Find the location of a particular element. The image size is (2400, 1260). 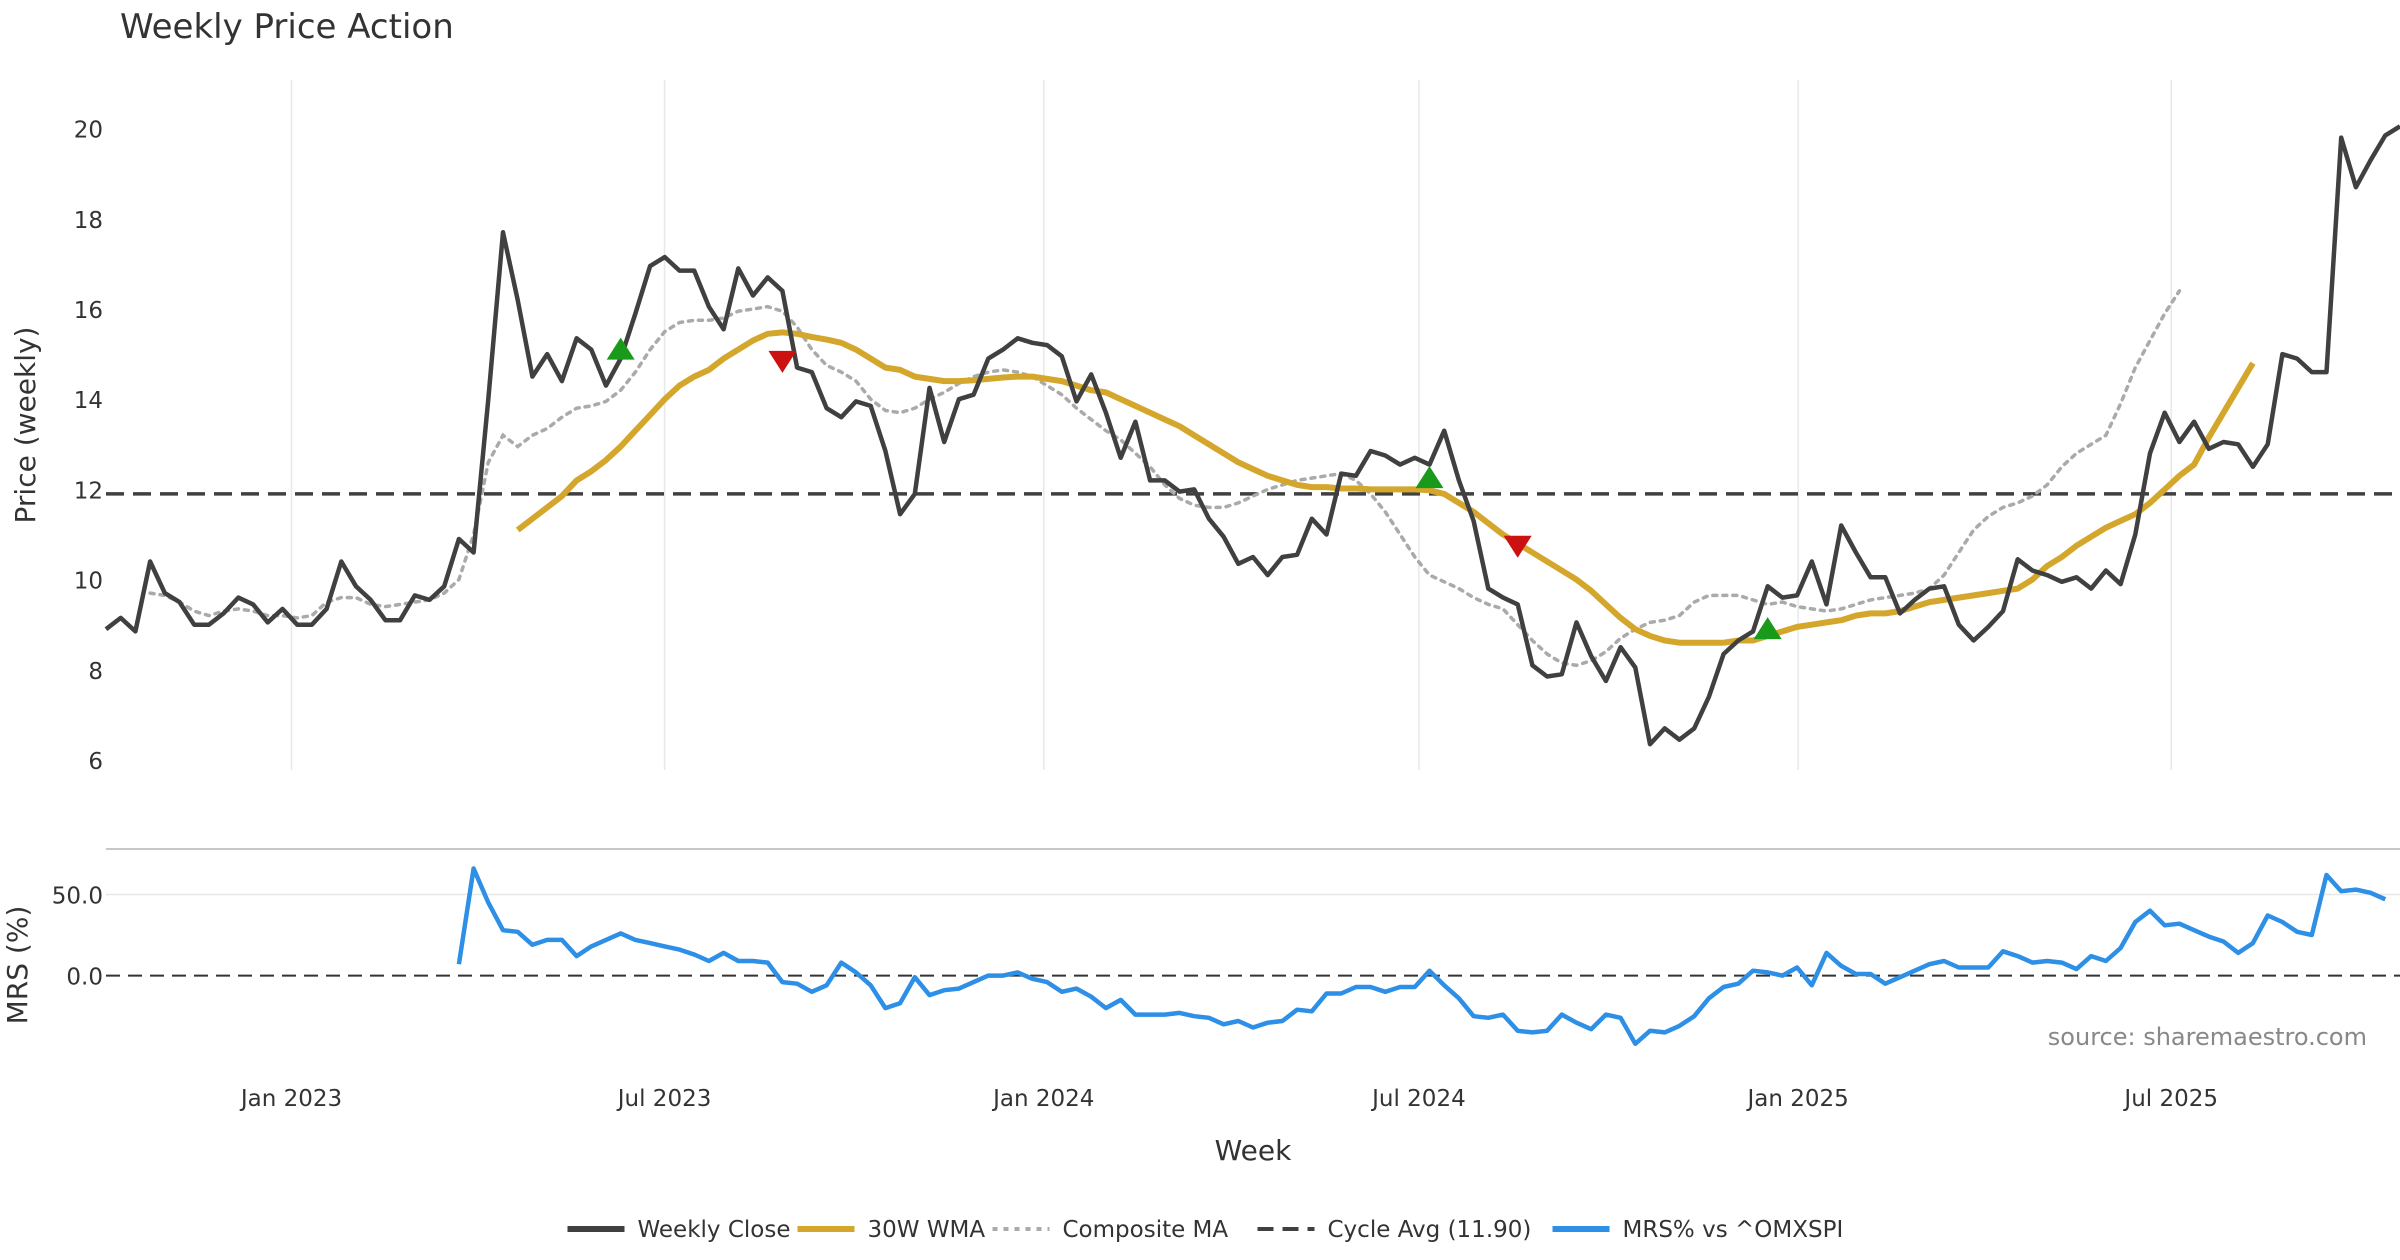

x-axis-label: Week is located at coordinates (1253, 1150).